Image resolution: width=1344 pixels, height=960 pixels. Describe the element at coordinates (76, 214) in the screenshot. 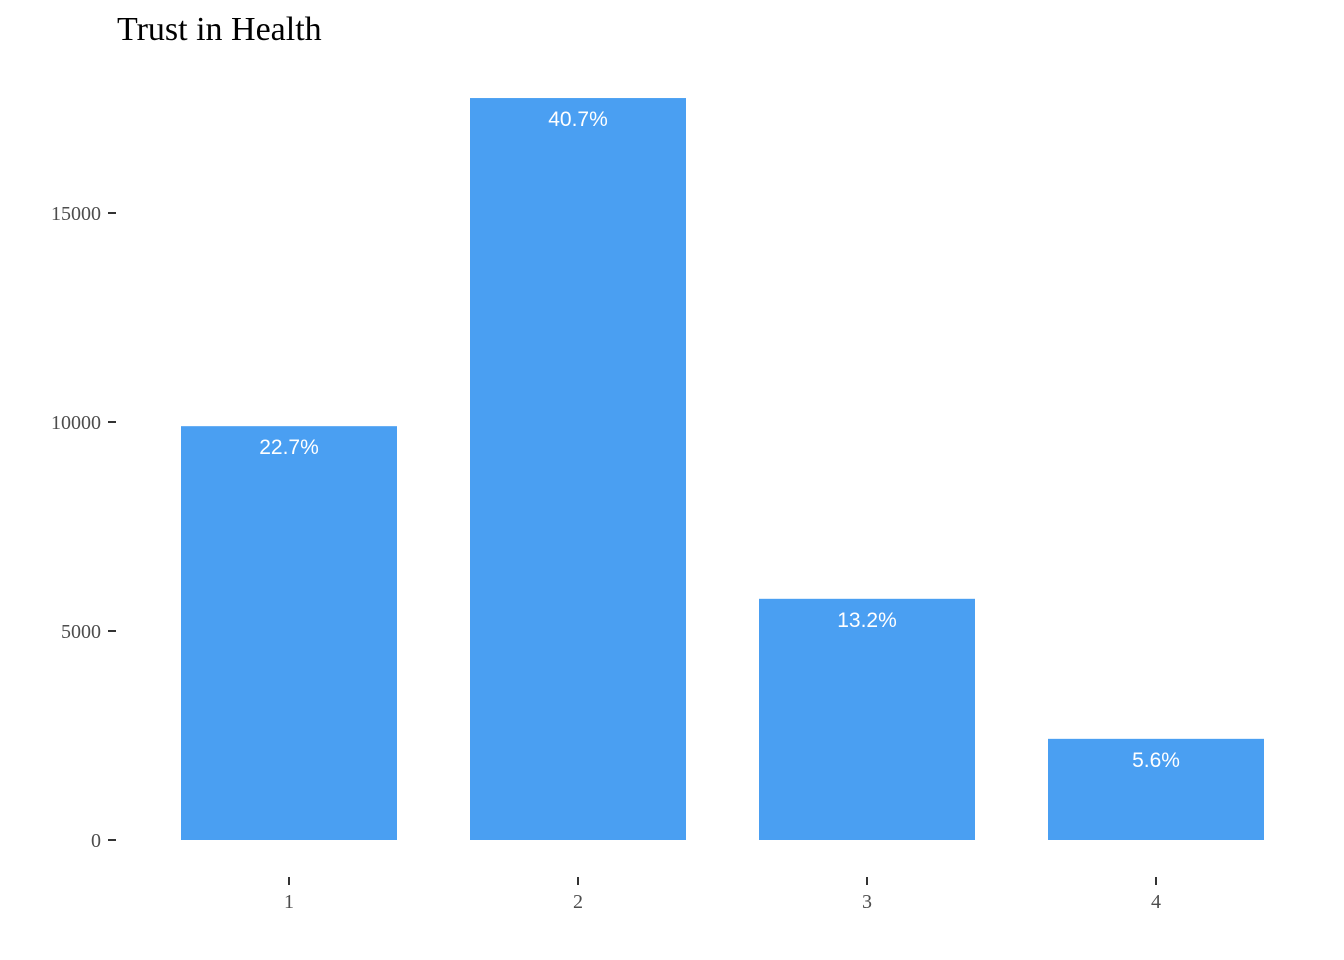

I see `y-tick-label: 15000` at that location.